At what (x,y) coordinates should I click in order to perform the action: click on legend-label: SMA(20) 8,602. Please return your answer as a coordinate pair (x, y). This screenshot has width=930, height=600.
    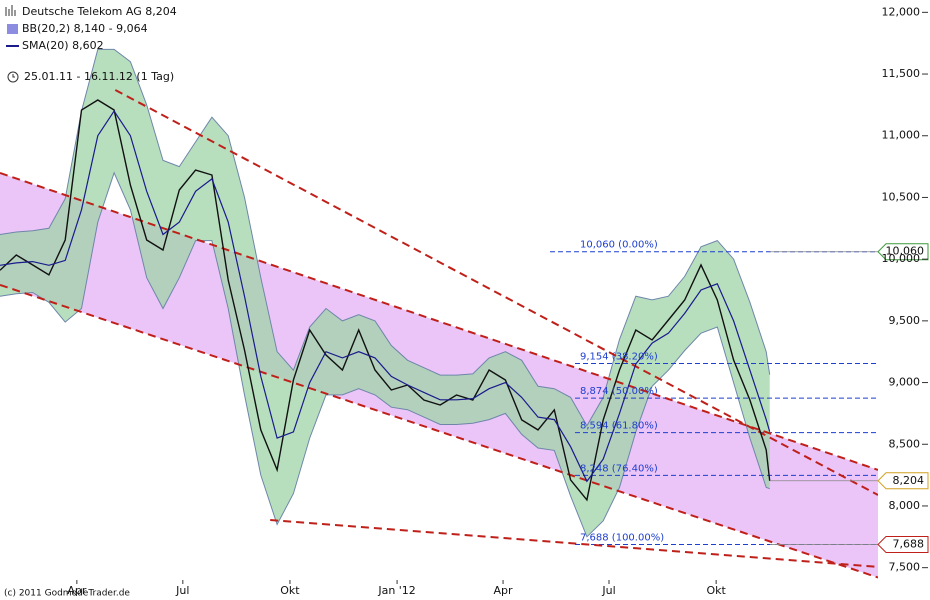
    Looking at the image, I should click on (63, 45).